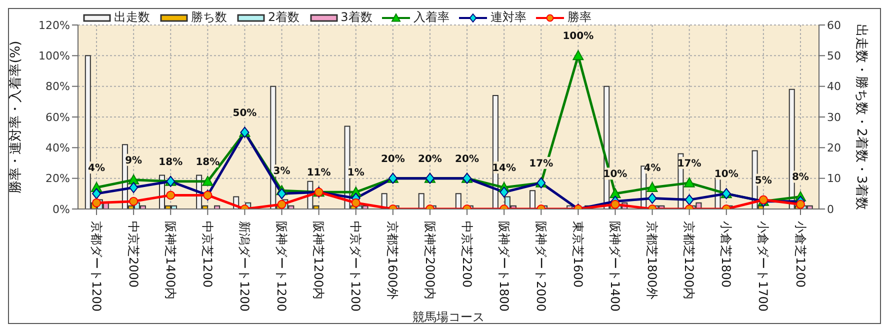 Image resolution: width=889 pixels, height=332 pixels. What do you see at coordinates (54, 25) in the screenshot?
I see `y-tick-label: 120%` at bounding box center [54, 25].